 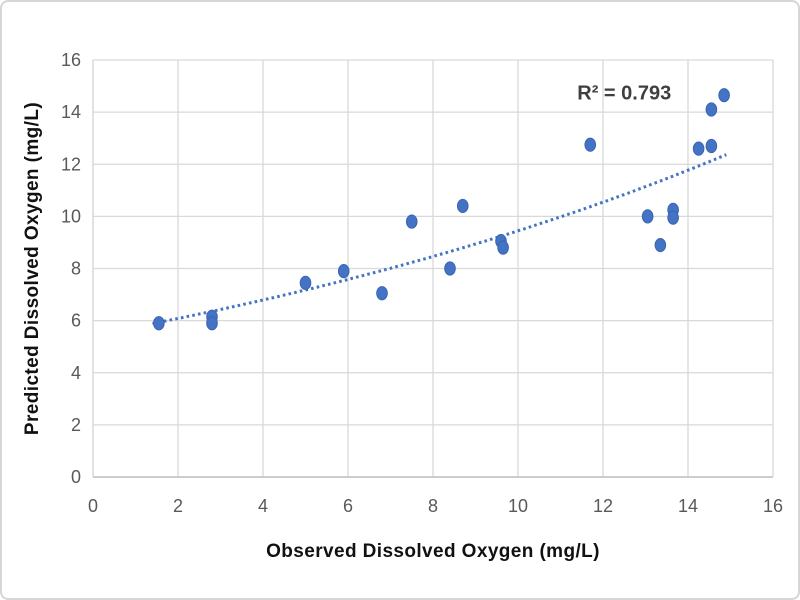 What do you see at coordinates (433, 506) in the screenshot?
I see `x-tick-label: 8` at bounding box center [433, 506].